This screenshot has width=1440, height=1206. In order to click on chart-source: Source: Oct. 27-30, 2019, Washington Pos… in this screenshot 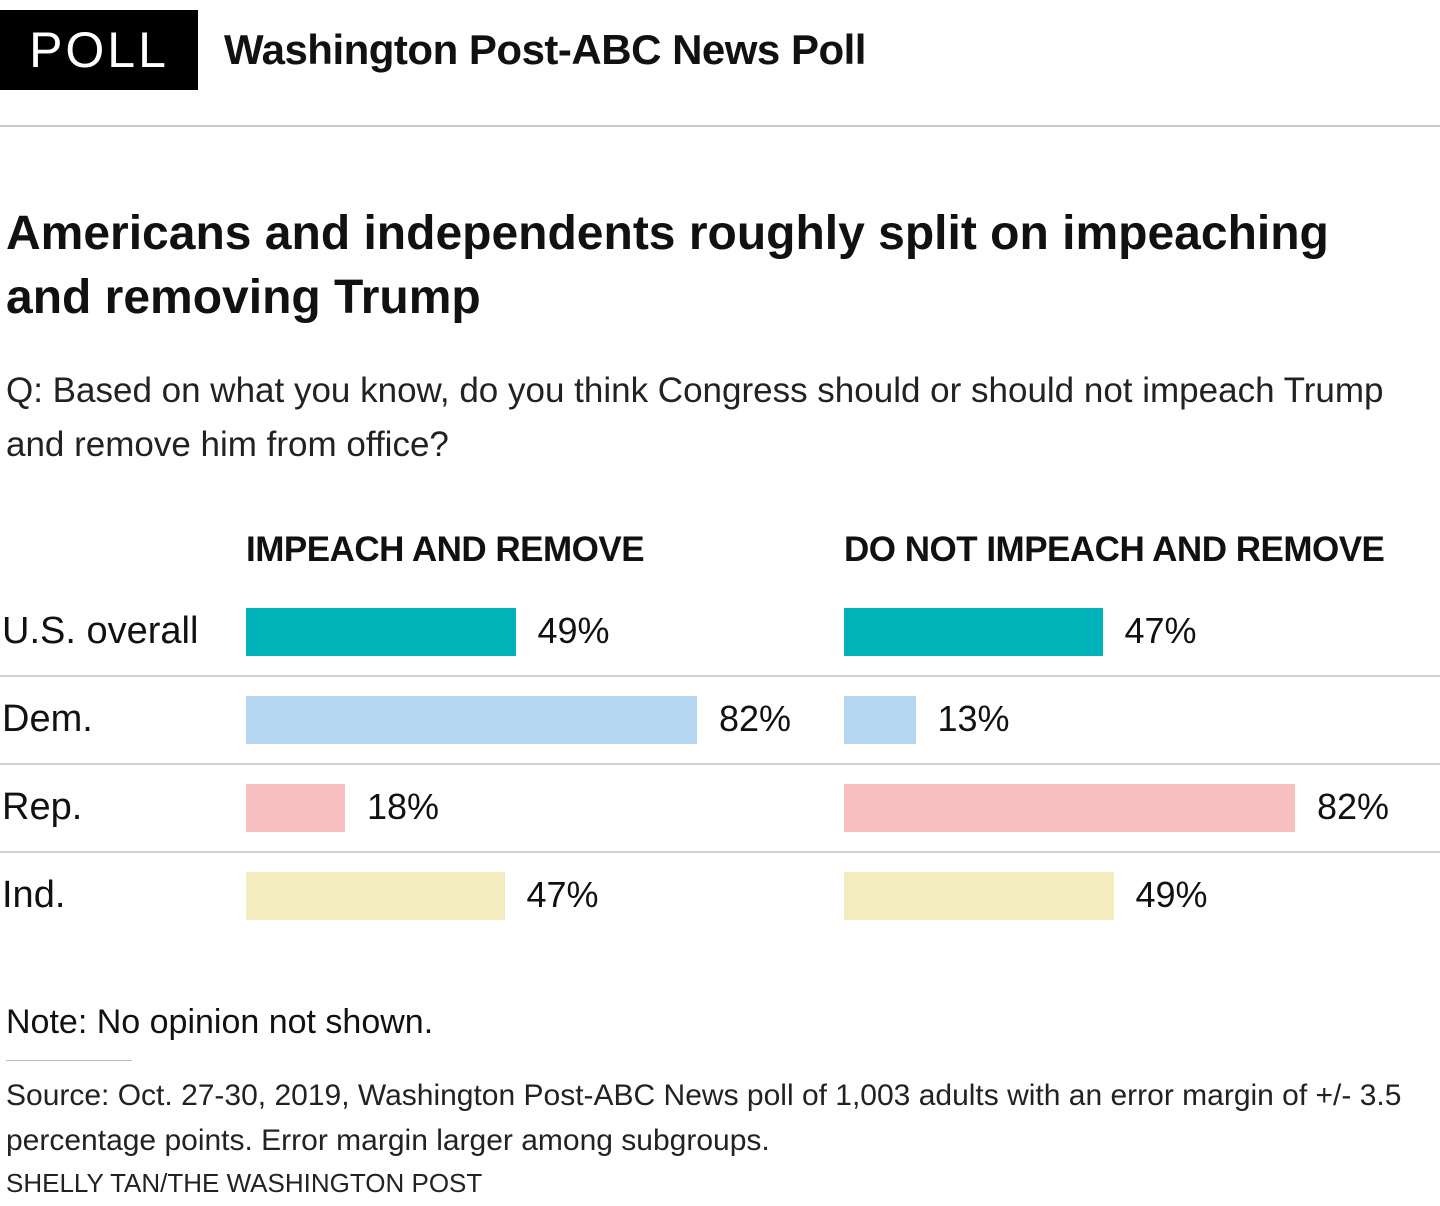, I will do `click(704, 1118)`.